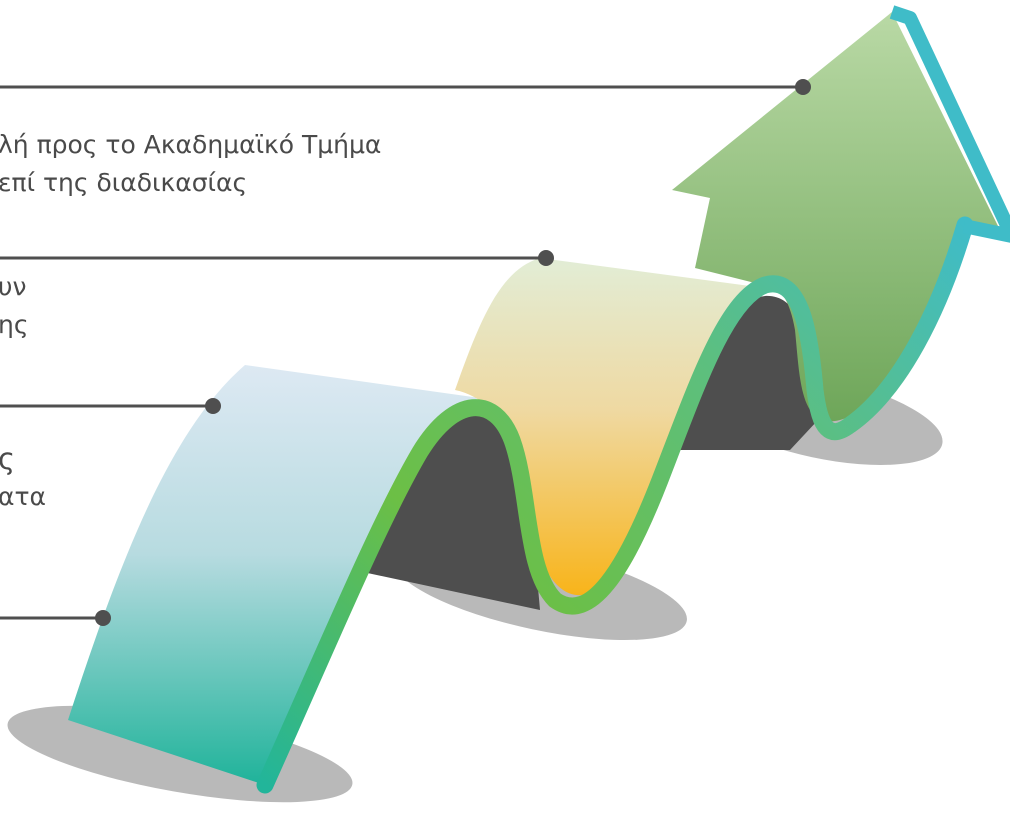  I want to click on arrow-side-edge, so click(949, 124).